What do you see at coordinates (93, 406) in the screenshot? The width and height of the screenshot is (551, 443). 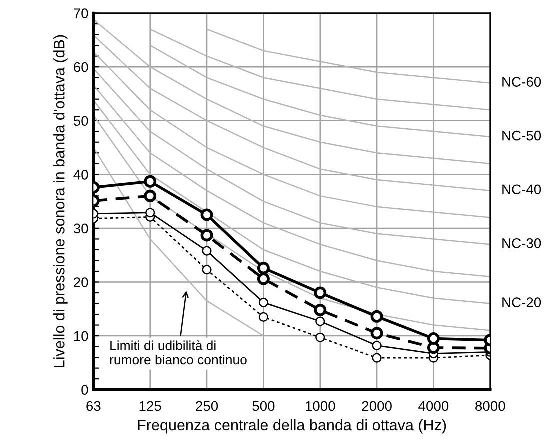 I see `x-tick-label: 63` at bounding box center [93, 406].